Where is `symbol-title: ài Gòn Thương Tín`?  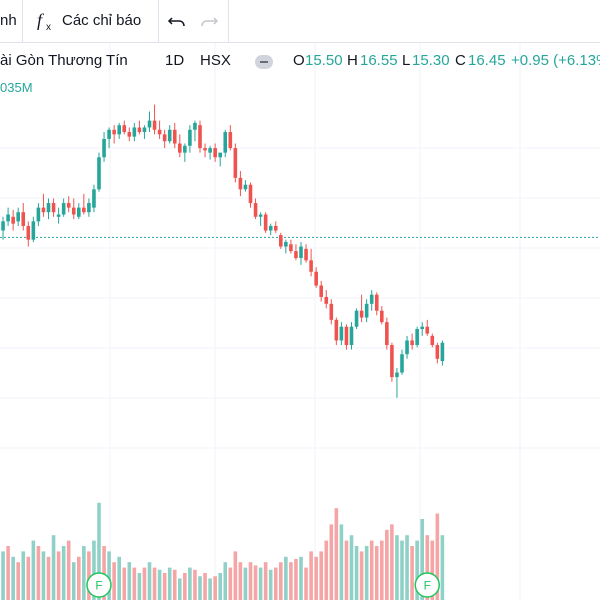 symbol-title: ài Gòn Thương Tín is located at coordinates (64, 60).